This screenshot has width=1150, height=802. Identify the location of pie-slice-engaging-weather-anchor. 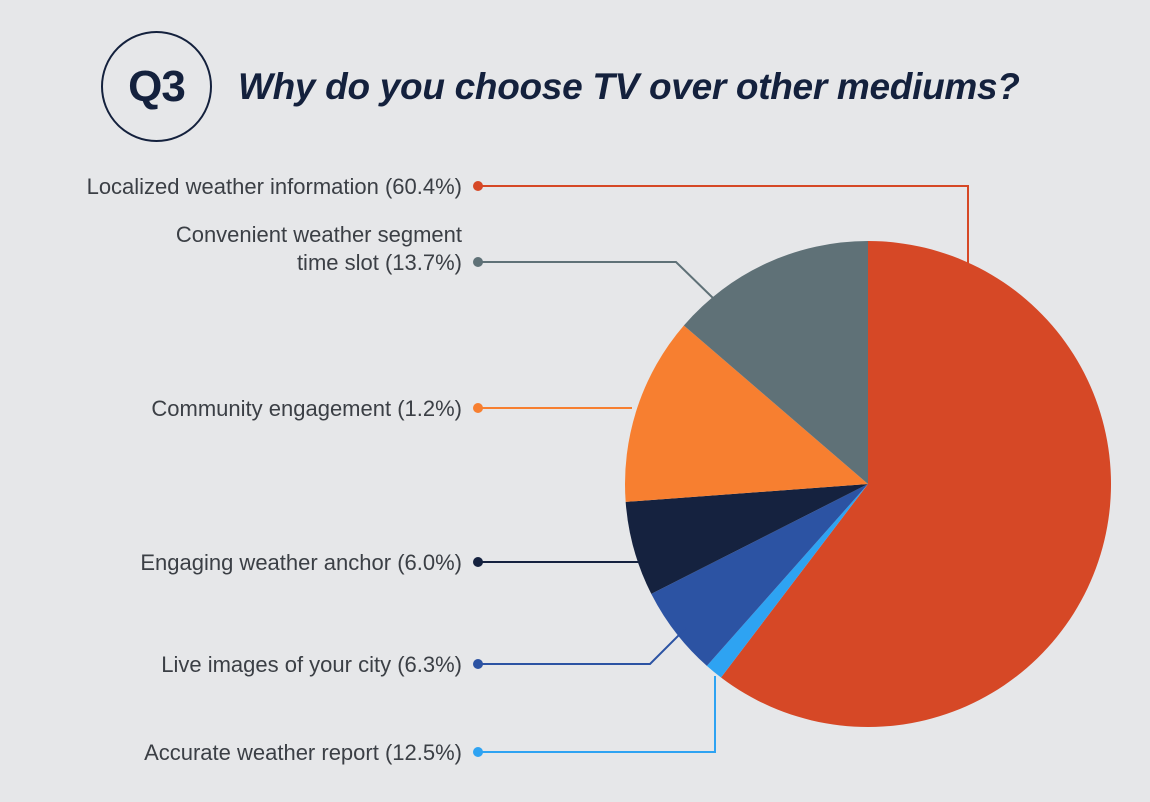
(759, 575).